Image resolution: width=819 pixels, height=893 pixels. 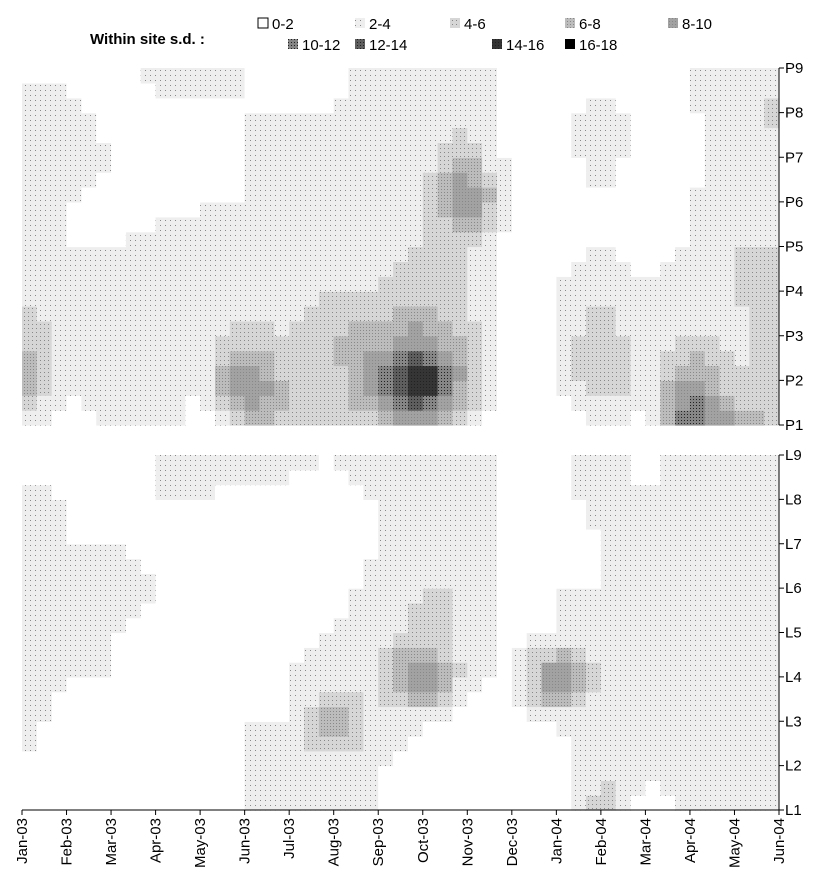 What do you see at coordinates (794, 380) in the screenshot?
I see `y-tick-label: P2` at bounding box center [794, 380].